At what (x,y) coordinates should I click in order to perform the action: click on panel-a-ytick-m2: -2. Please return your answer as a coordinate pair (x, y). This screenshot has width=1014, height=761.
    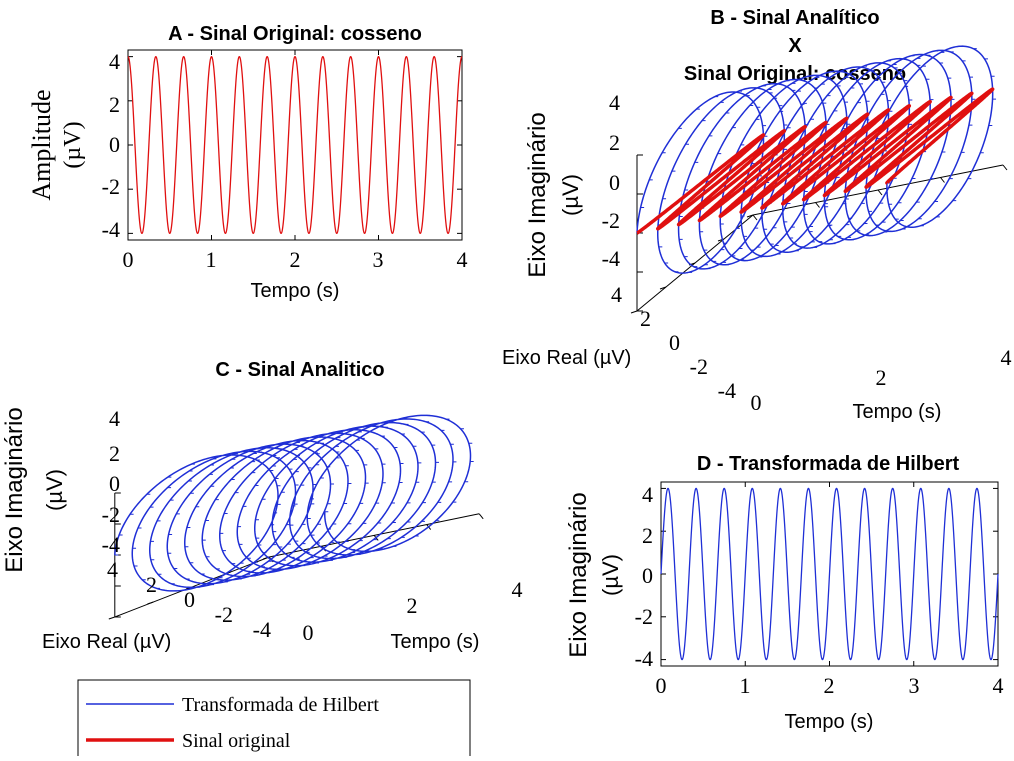
    Looking at the image, I should click on (111, 186).